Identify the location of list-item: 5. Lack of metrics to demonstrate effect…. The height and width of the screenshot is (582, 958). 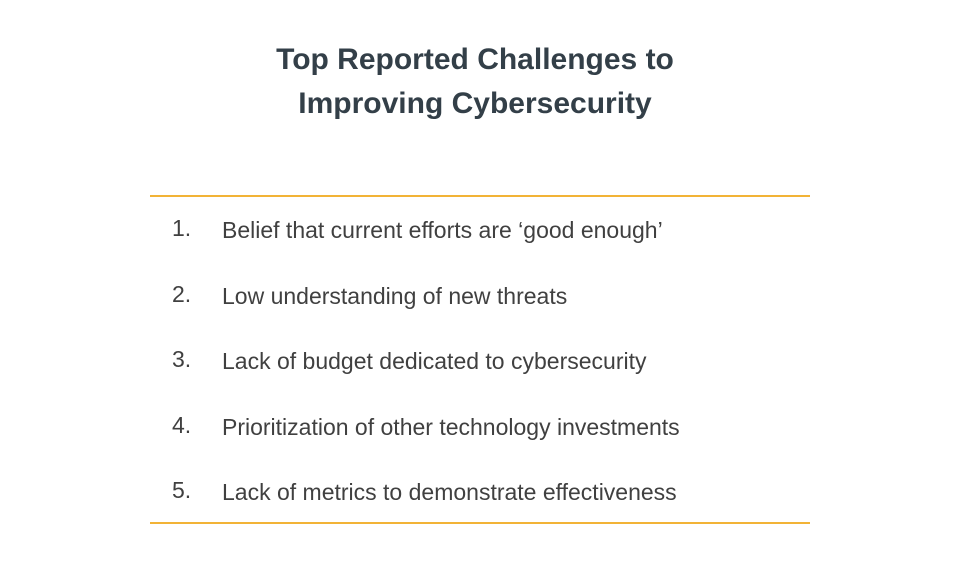
(480, 500).